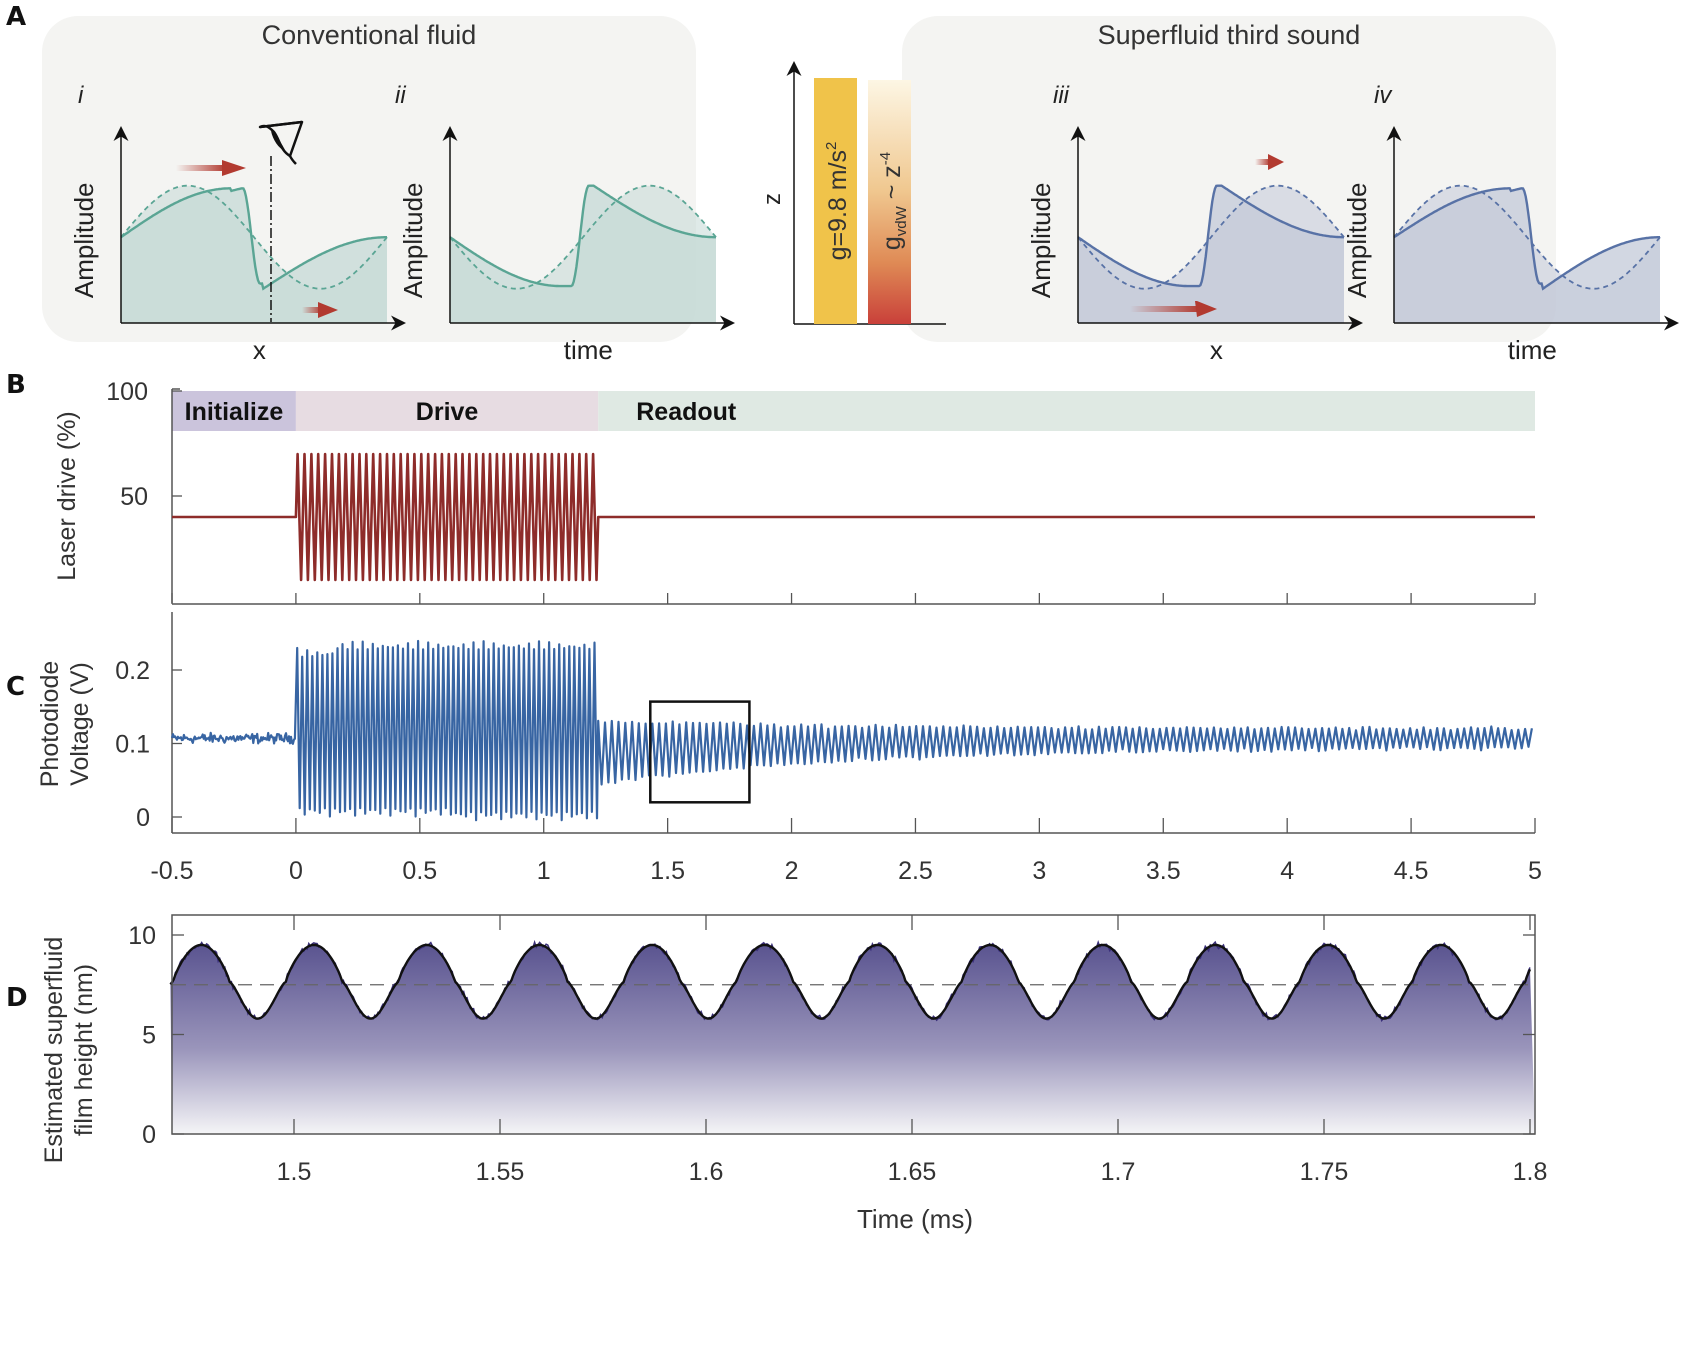  Describe the element at coordinates (16, 17) in the screenshot. I see `panel-label-a: A` at that location.